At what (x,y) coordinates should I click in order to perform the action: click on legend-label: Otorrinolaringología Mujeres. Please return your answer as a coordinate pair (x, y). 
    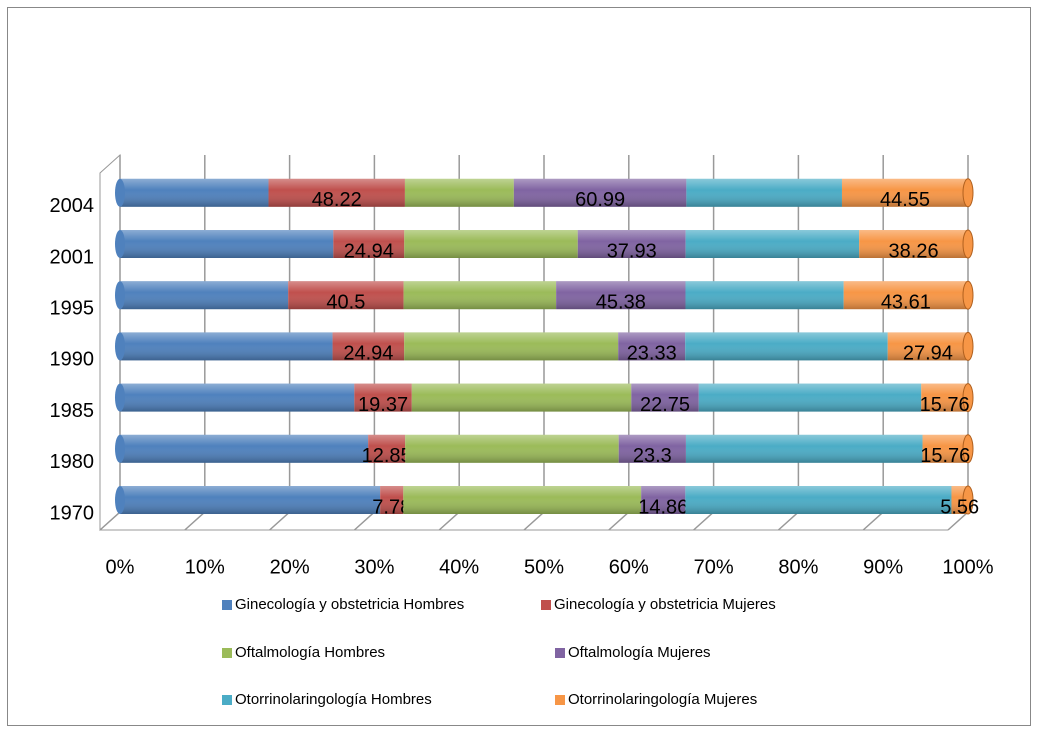
    Looking at the image, I should click on (662, 699).